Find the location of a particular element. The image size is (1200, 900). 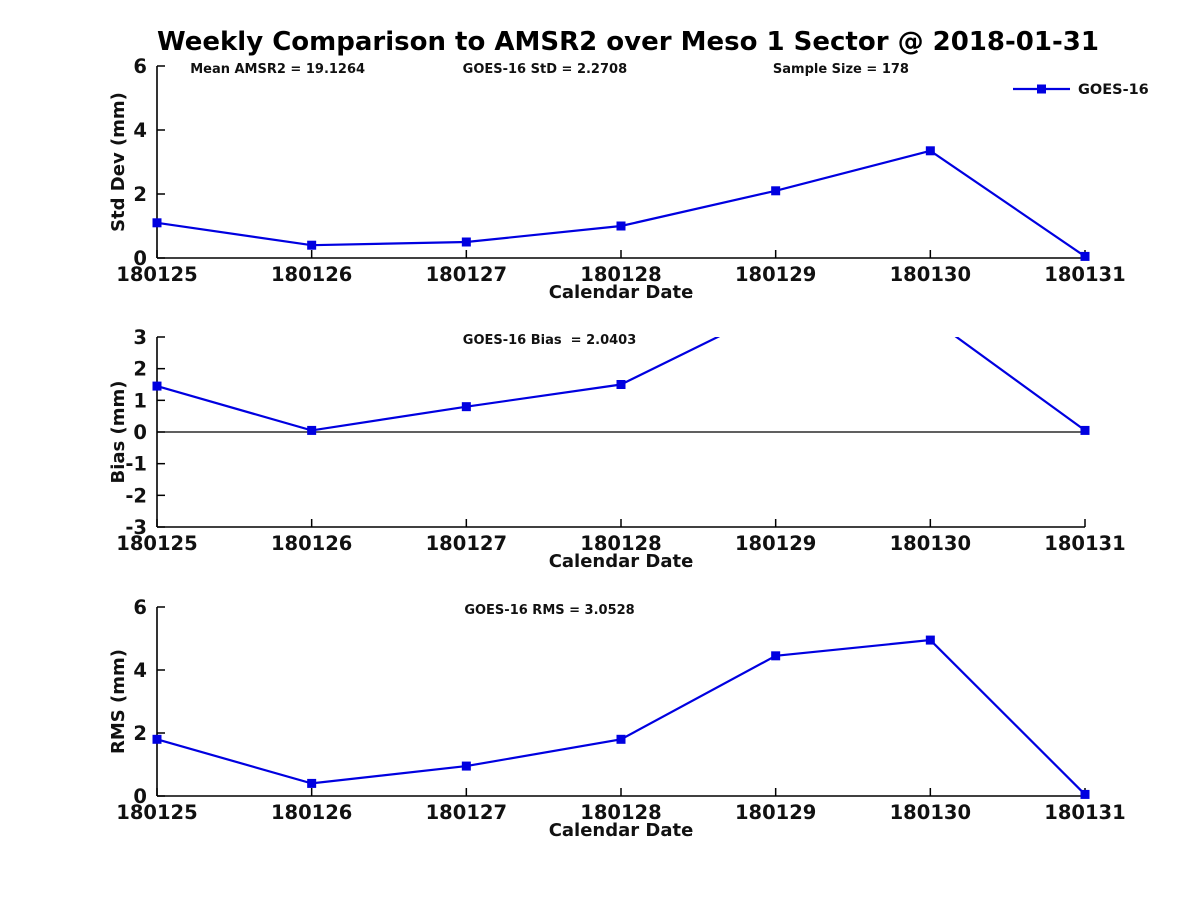

annotation-text: GOES-16 RMS = 3.0528 is located at coordinates (549, 610).